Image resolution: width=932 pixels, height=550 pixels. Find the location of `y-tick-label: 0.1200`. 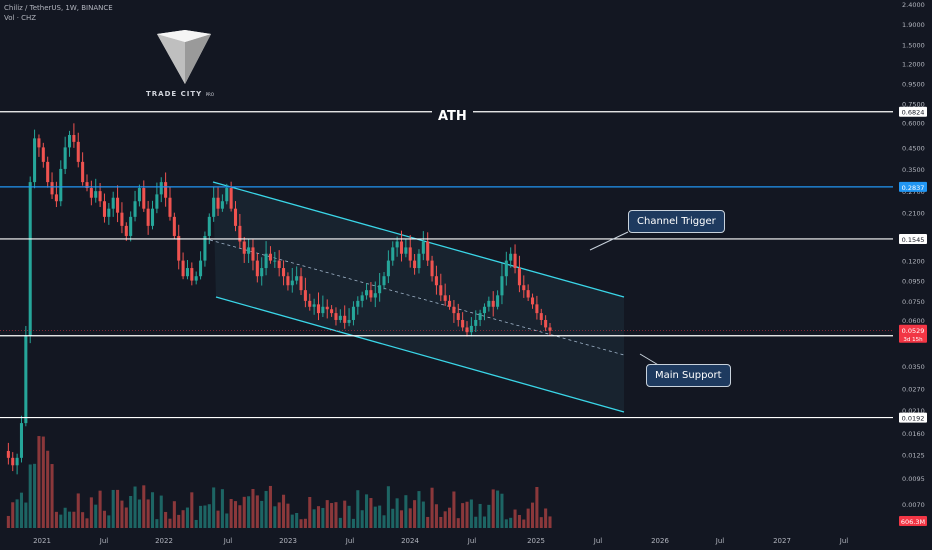

y-tick-label: 0.1200 is located at coordinates (913, 262).